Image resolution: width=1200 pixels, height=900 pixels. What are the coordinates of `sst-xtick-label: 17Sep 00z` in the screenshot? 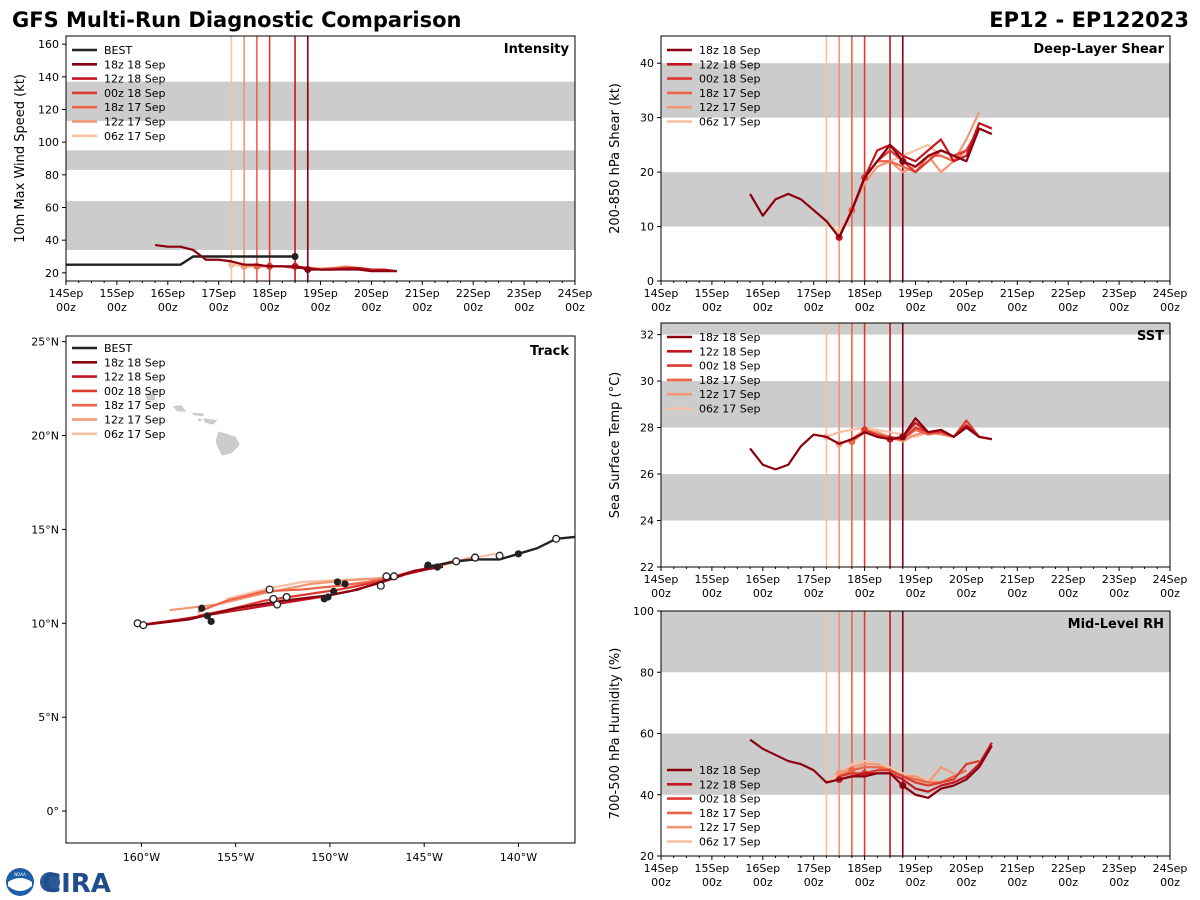 It's located at (813, 586).